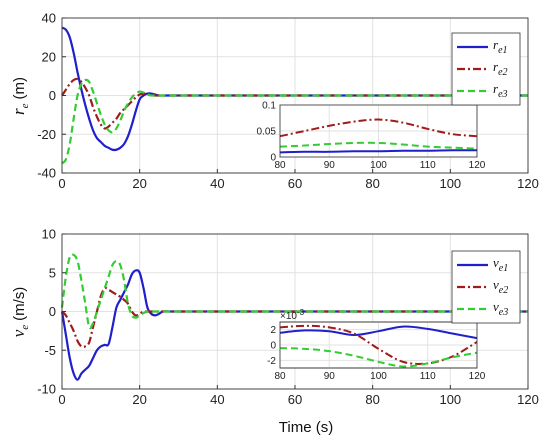 The height and width of the screenshot is (443, 550). Describe the element at coordinates (46, 173) in the screenshot. I see `y-tick-label: -40` at that location.